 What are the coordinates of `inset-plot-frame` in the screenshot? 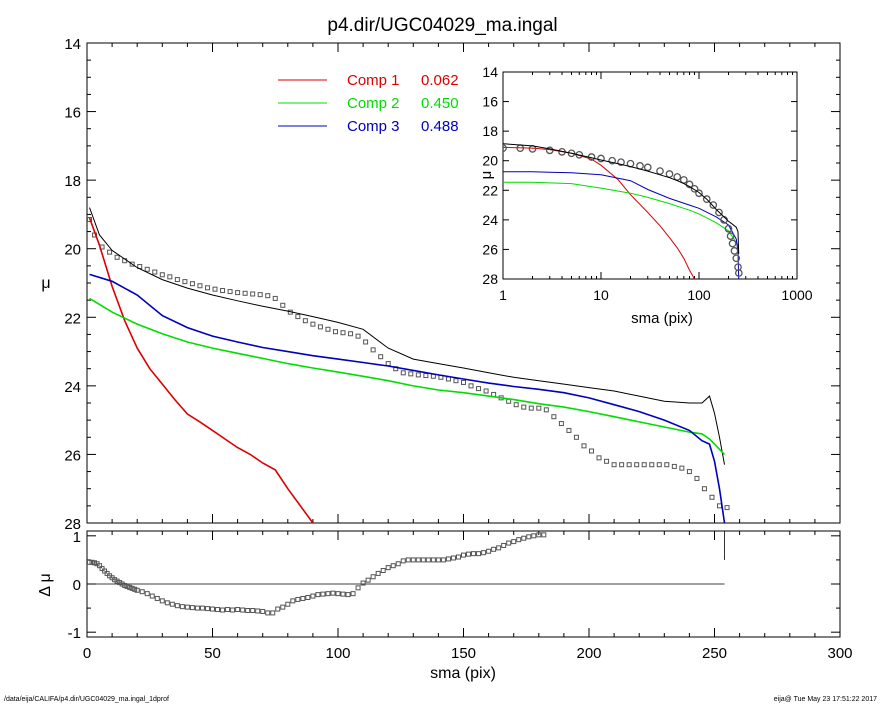 It's located at (650, 175).